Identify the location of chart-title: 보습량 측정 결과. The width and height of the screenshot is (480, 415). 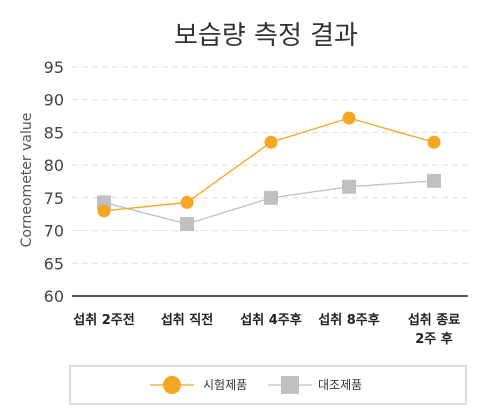
(266, 36).